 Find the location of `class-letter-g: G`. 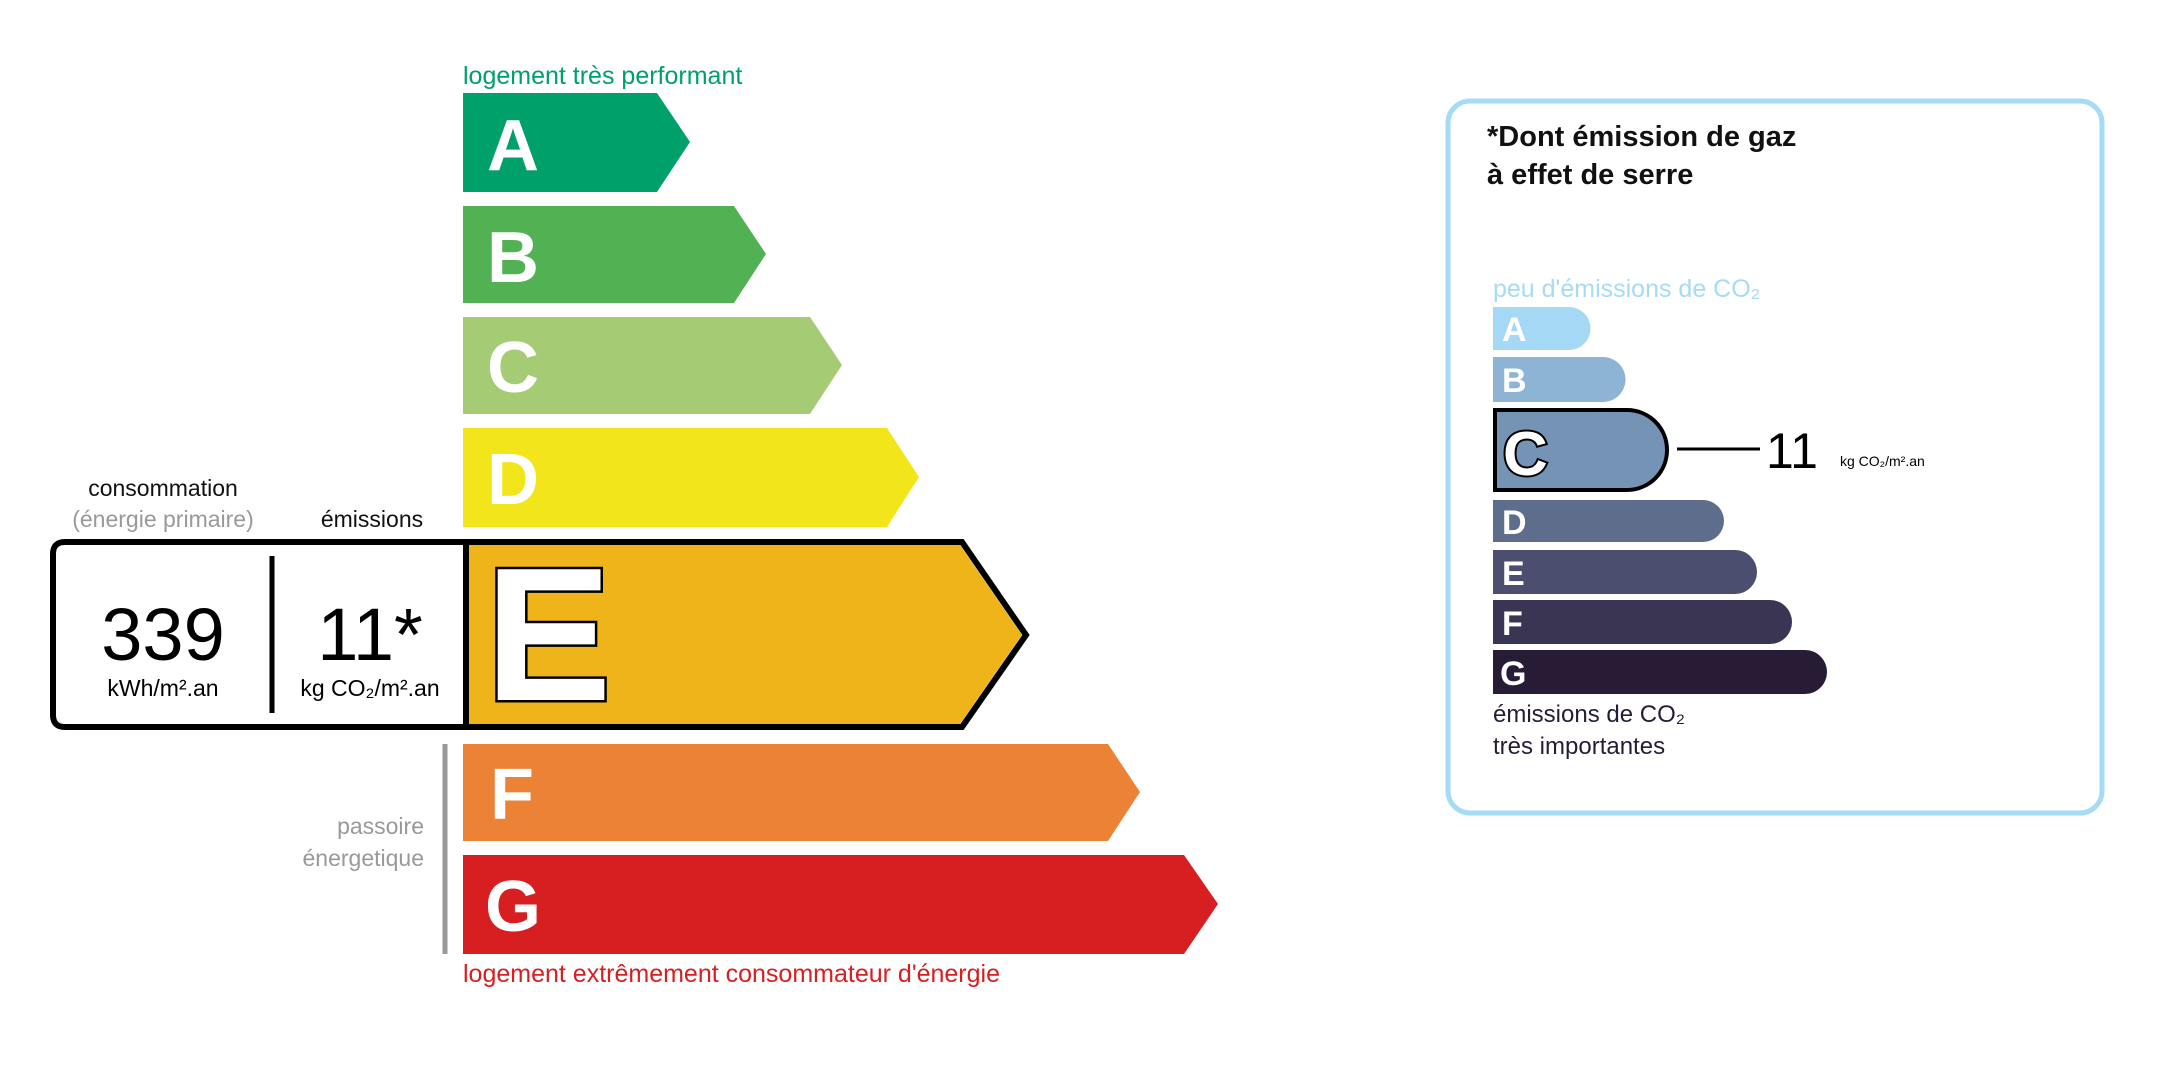

class-letter-g: G is located at coordinates (513, 907).